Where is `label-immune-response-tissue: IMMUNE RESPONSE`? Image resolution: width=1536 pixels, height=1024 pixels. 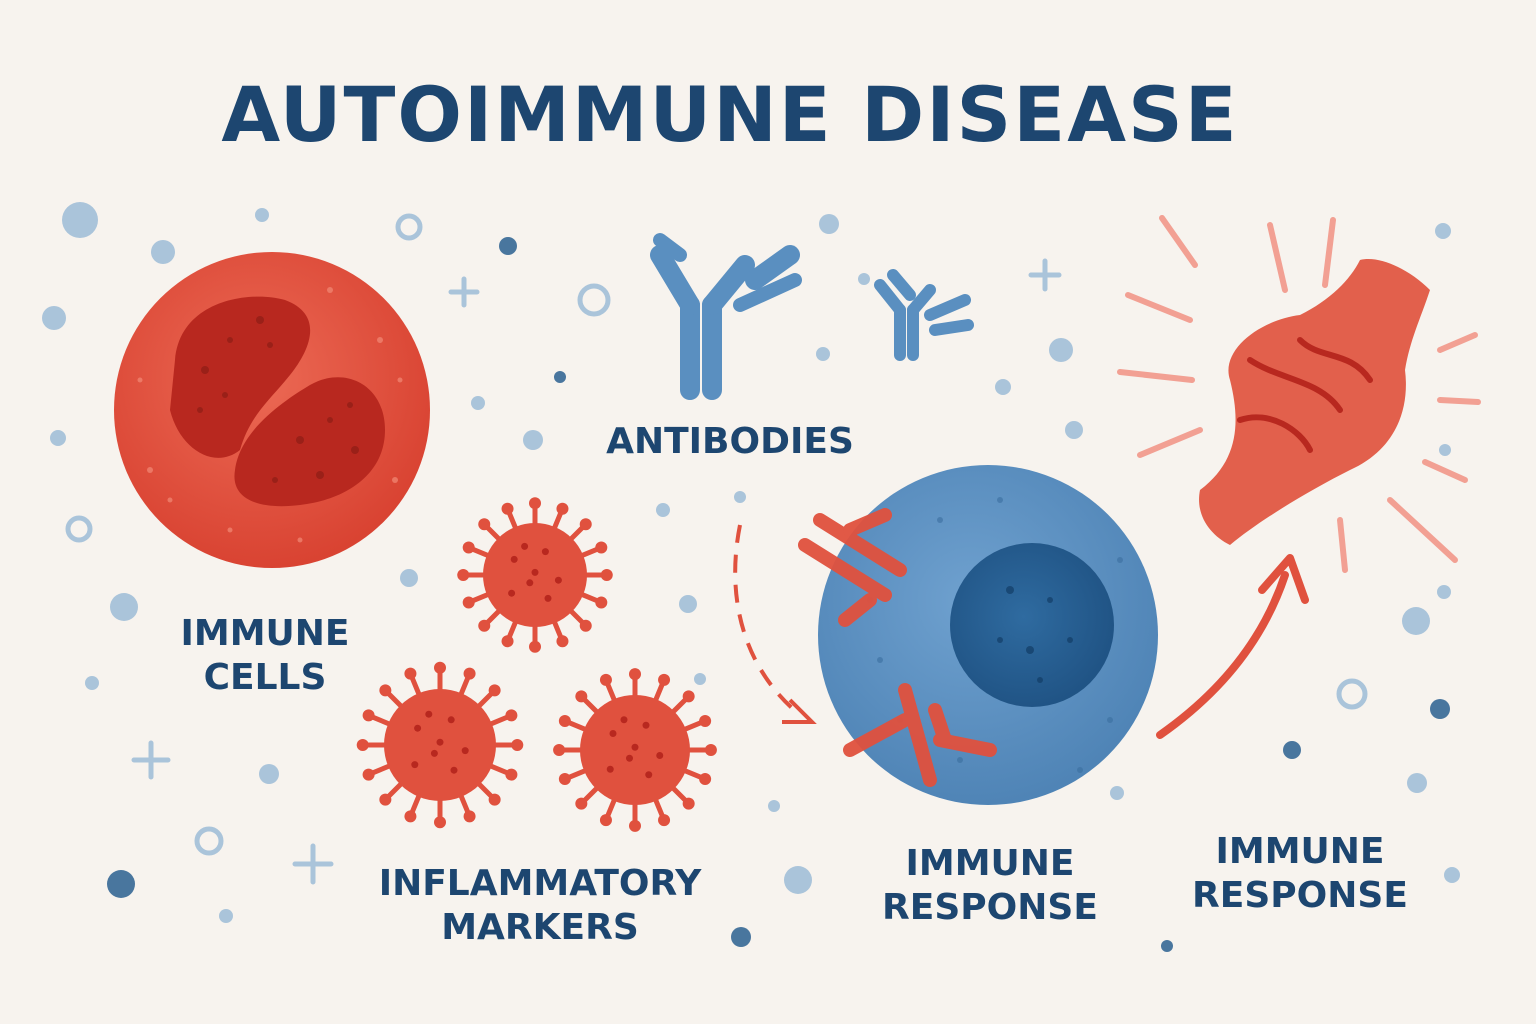
label-immune-response-tissue: IMMUNE RESPONSE is located at coordinates (1300, 873).